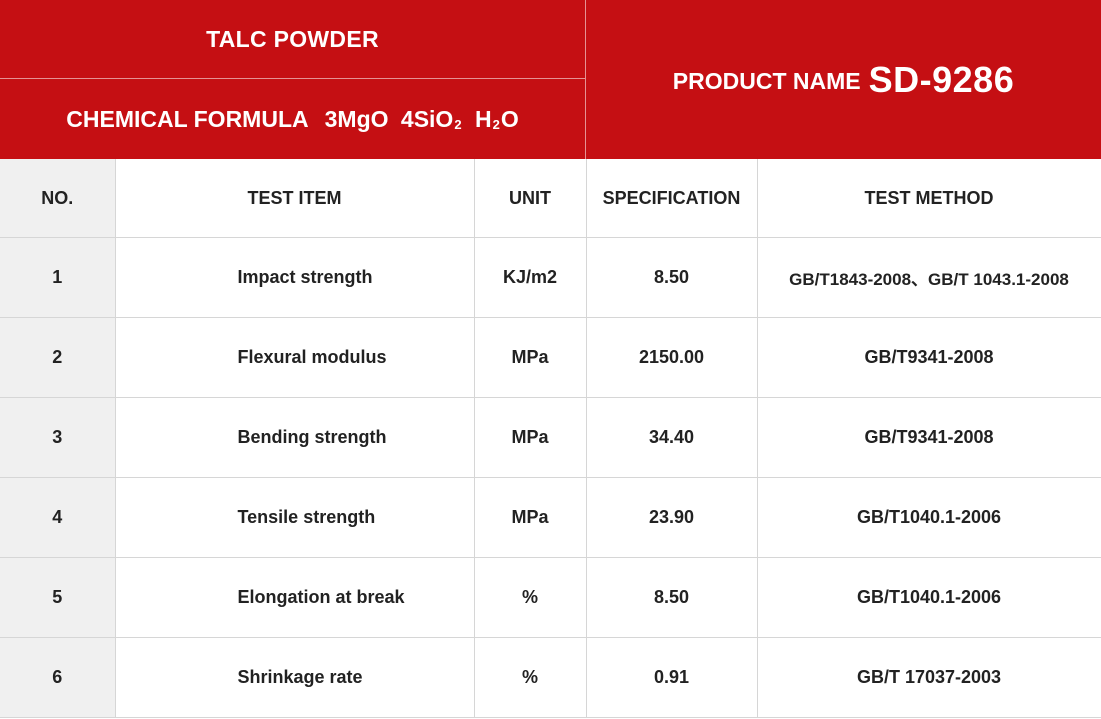 This screenshot has width=1101, height=719. What do you see at coordinates (672, 677) in the screenshot?
I see `cell-specification: 0.91` at bounding box center [672, 677].